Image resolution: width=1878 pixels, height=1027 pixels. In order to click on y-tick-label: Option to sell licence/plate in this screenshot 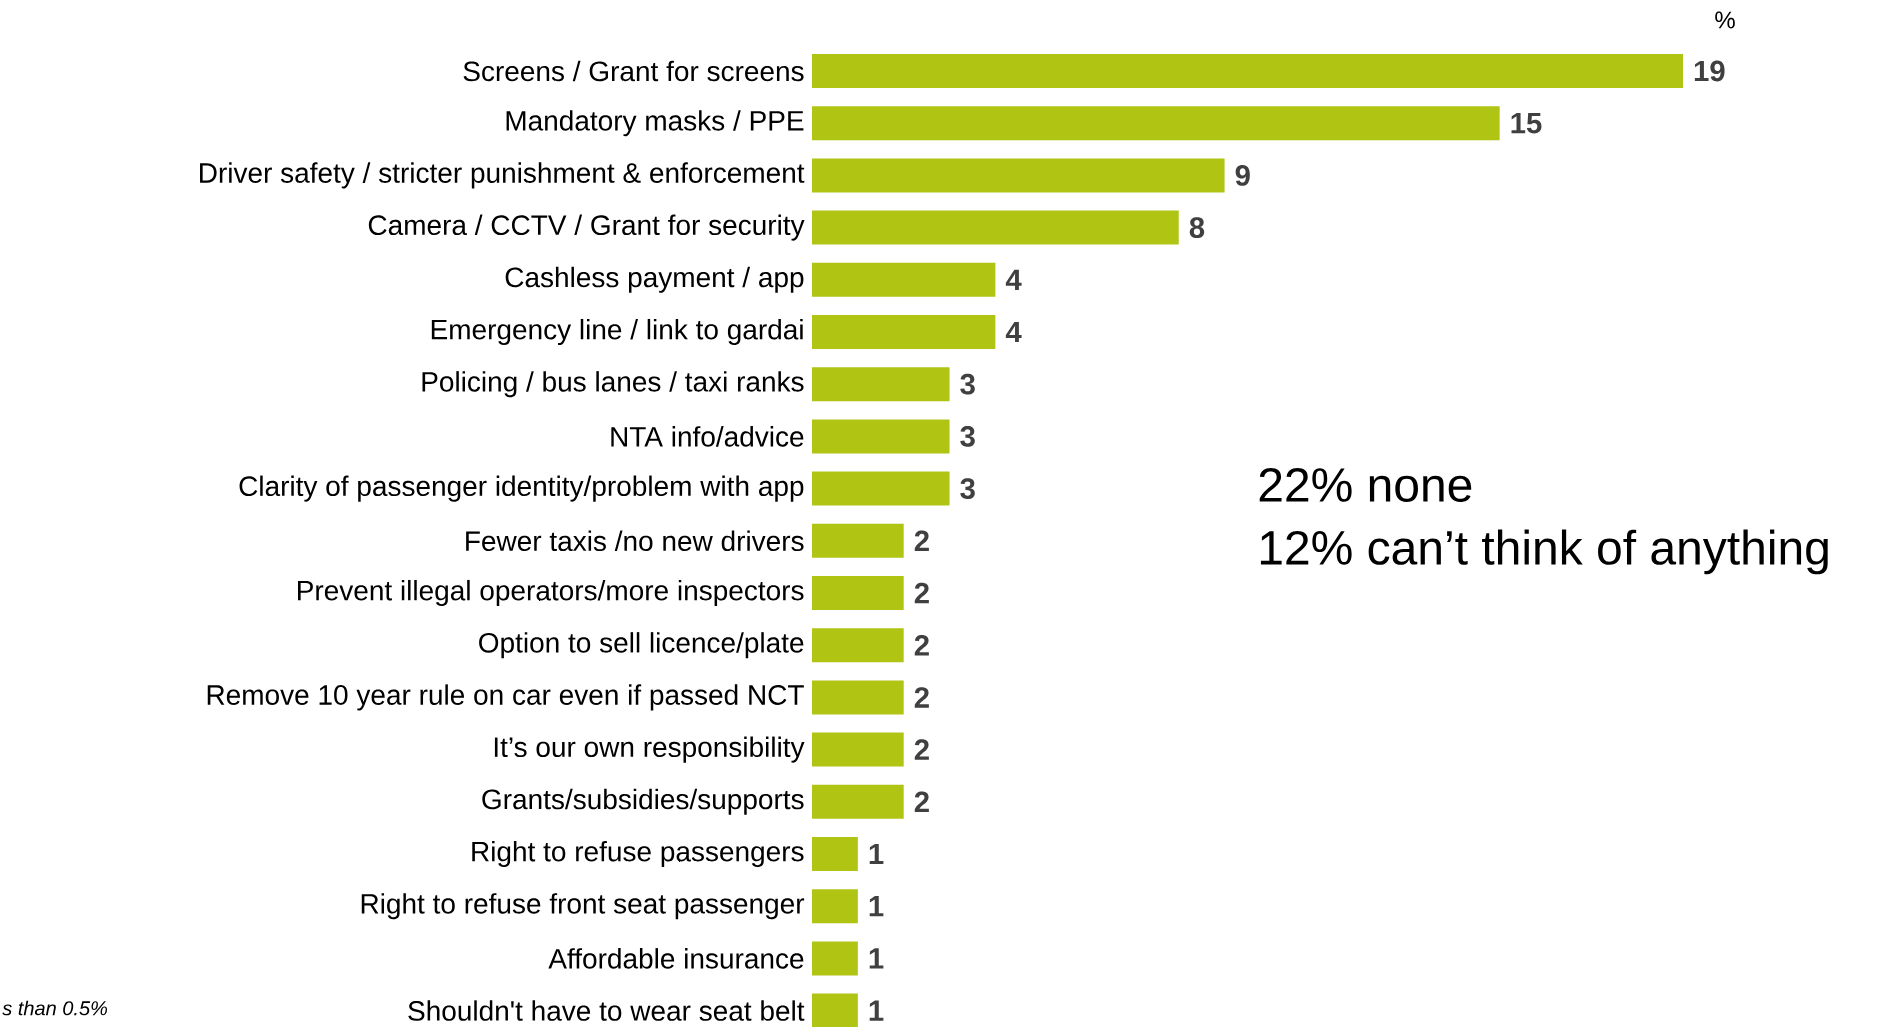, I will do `click(641, 645)`.